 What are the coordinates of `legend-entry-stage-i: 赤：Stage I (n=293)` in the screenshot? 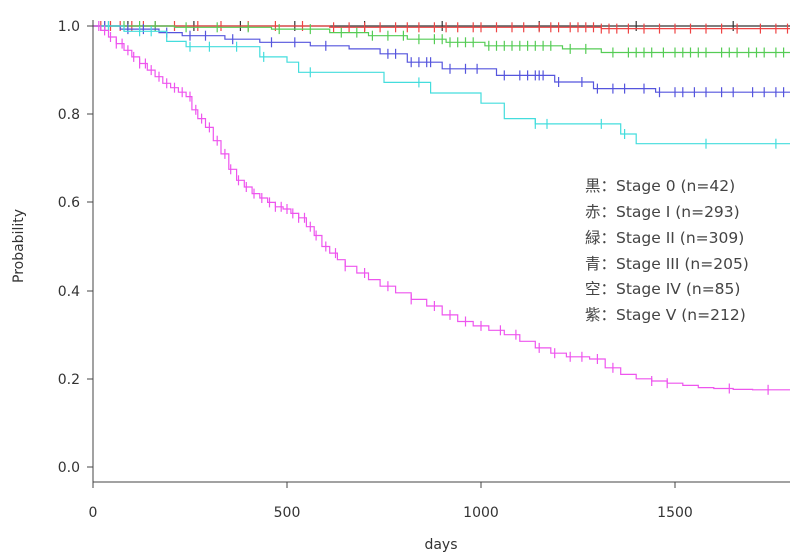 It's located at (662, 212).